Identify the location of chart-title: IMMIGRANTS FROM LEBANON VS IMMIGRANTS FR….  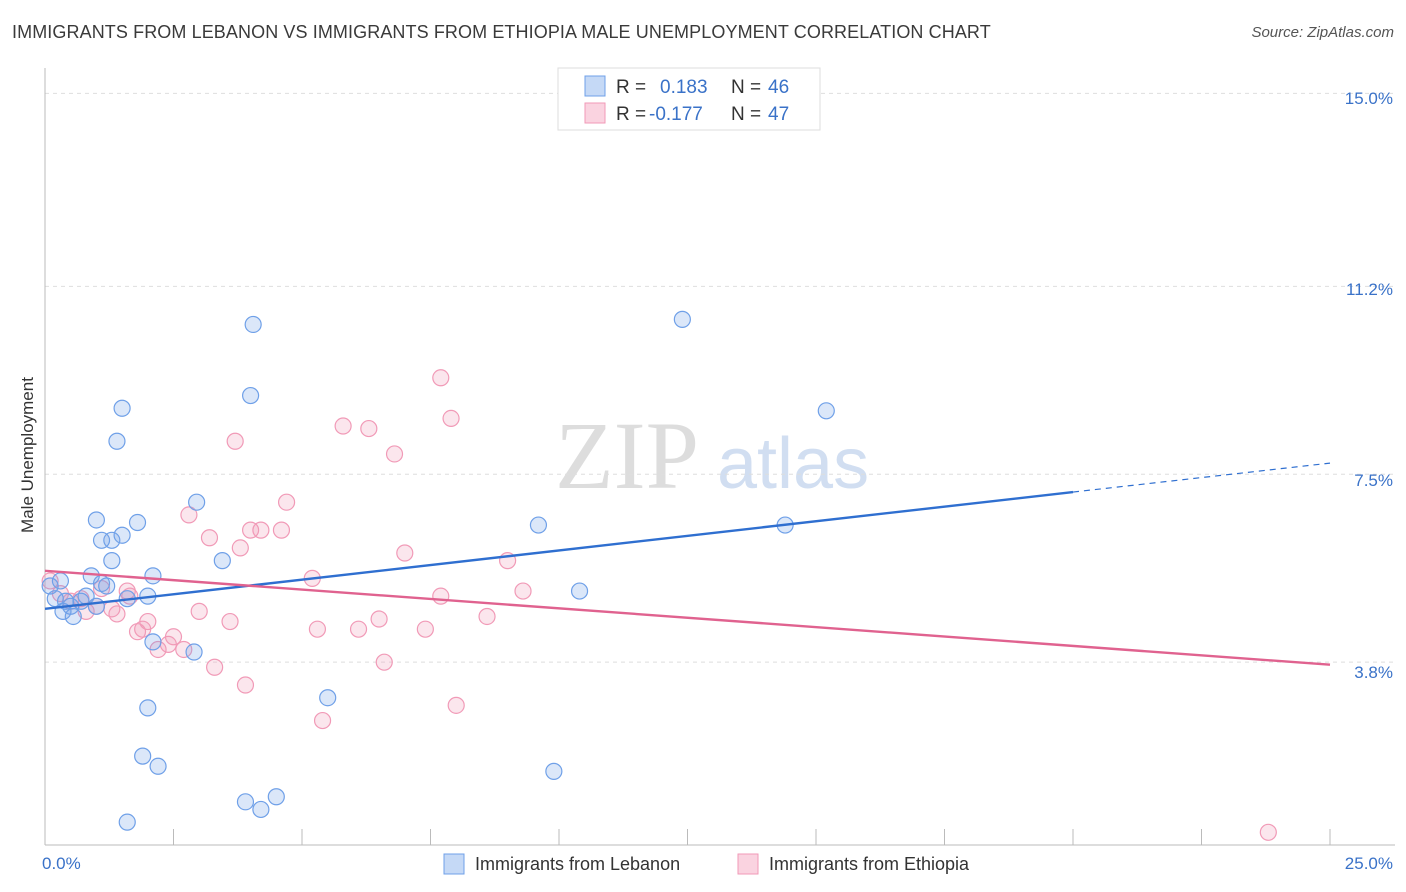
(501, 32).